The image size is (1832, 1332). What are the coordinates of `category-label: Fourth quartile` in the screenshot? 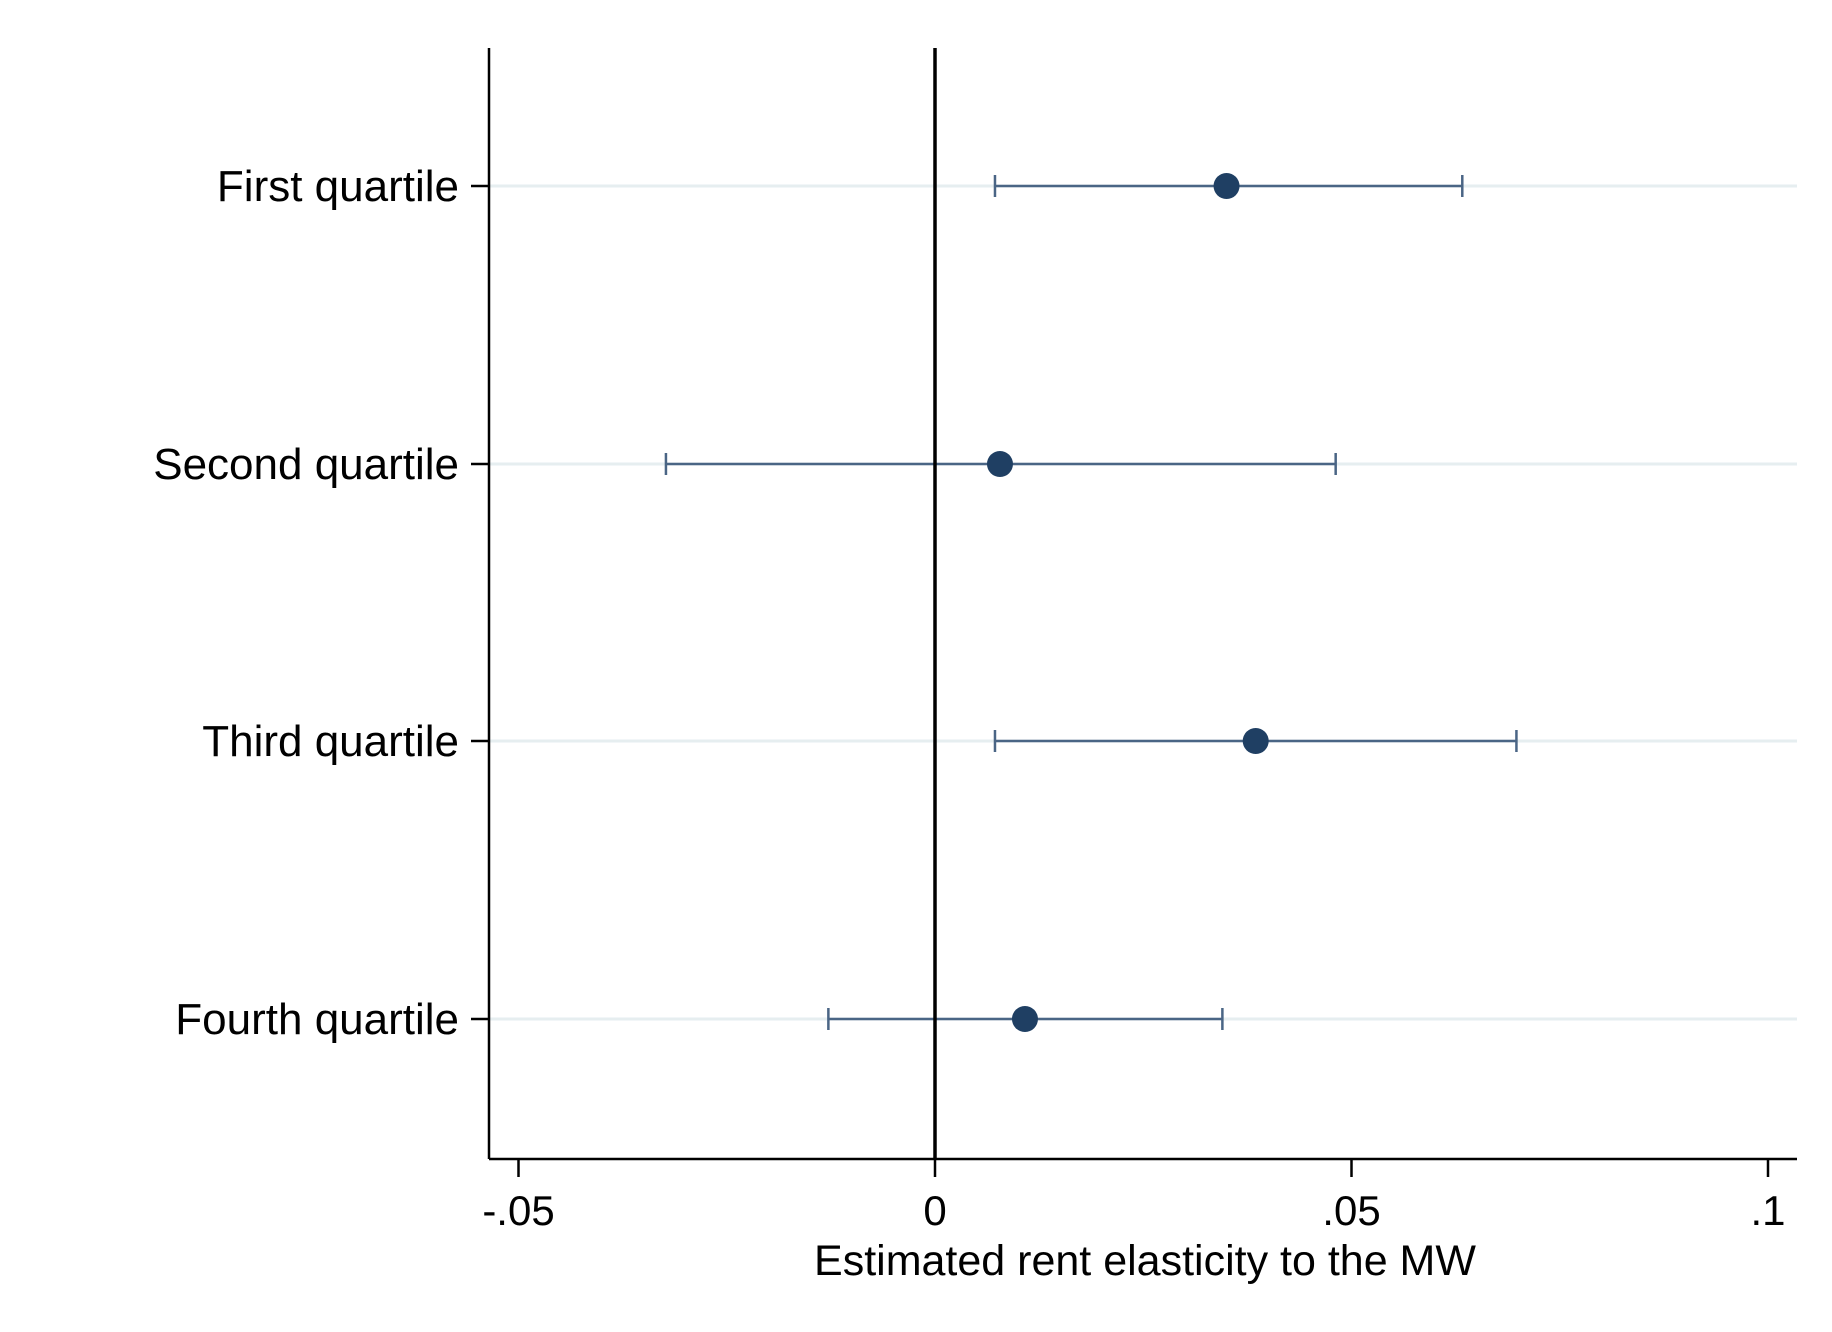 It's located at (317, 1019).